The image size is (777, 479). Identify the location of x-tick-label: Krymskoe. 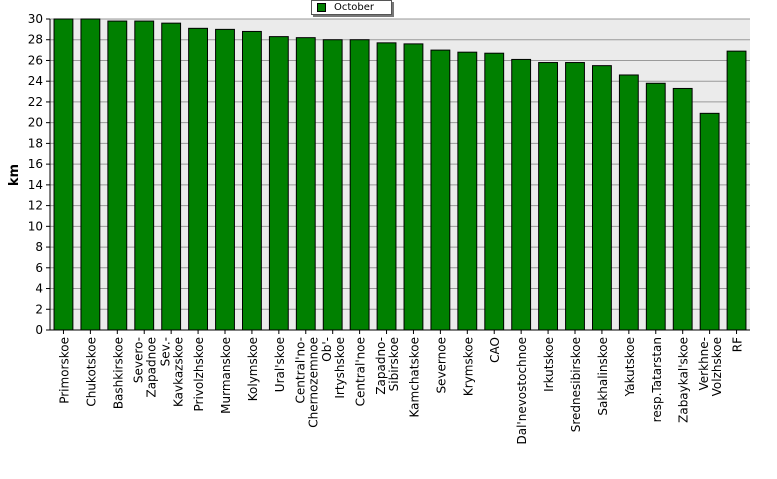
(468, 366).